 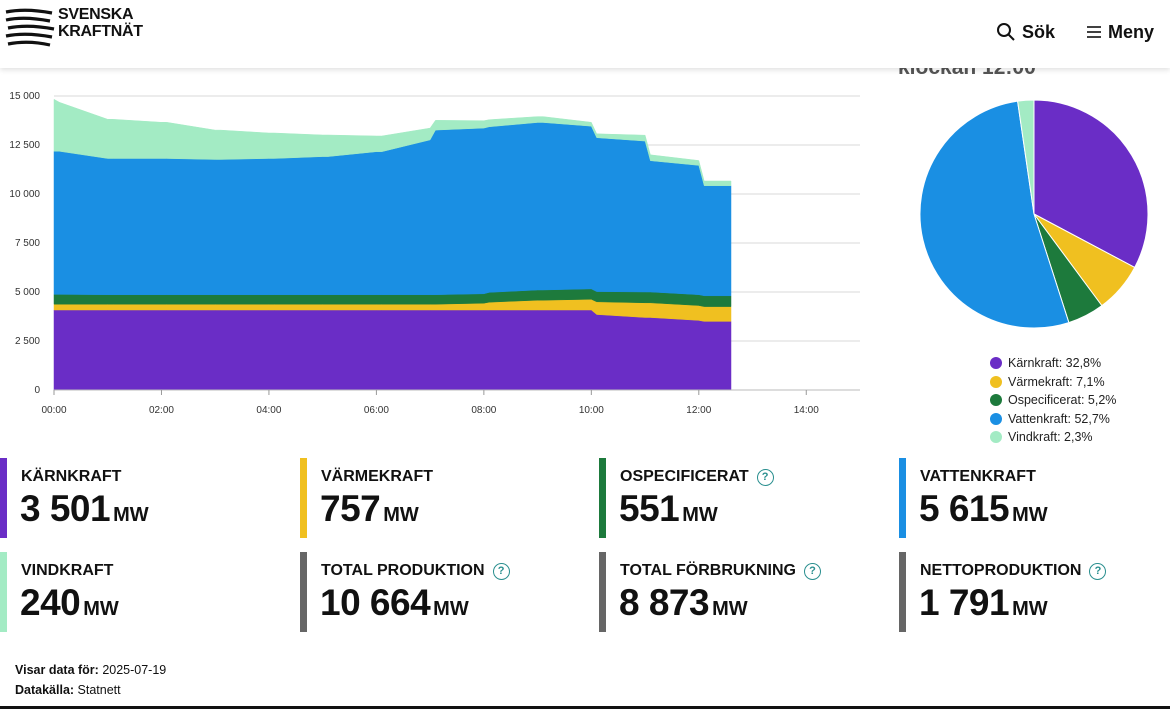 I want to click on y-tick-label: 0, so click(x=37, y=390).